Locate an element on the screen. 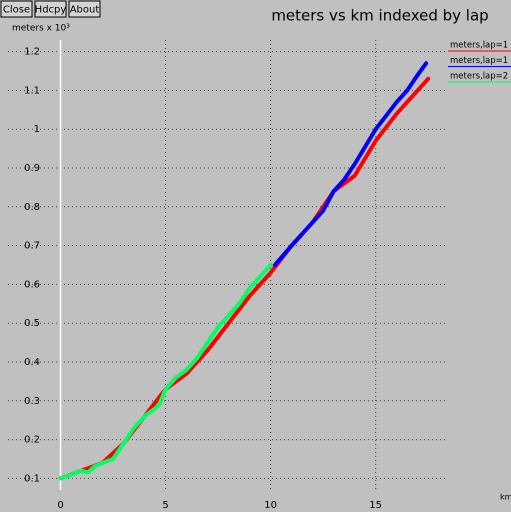 The image size is (511, 512). x-tick-label: 5 is located at coordinates (165, 505).